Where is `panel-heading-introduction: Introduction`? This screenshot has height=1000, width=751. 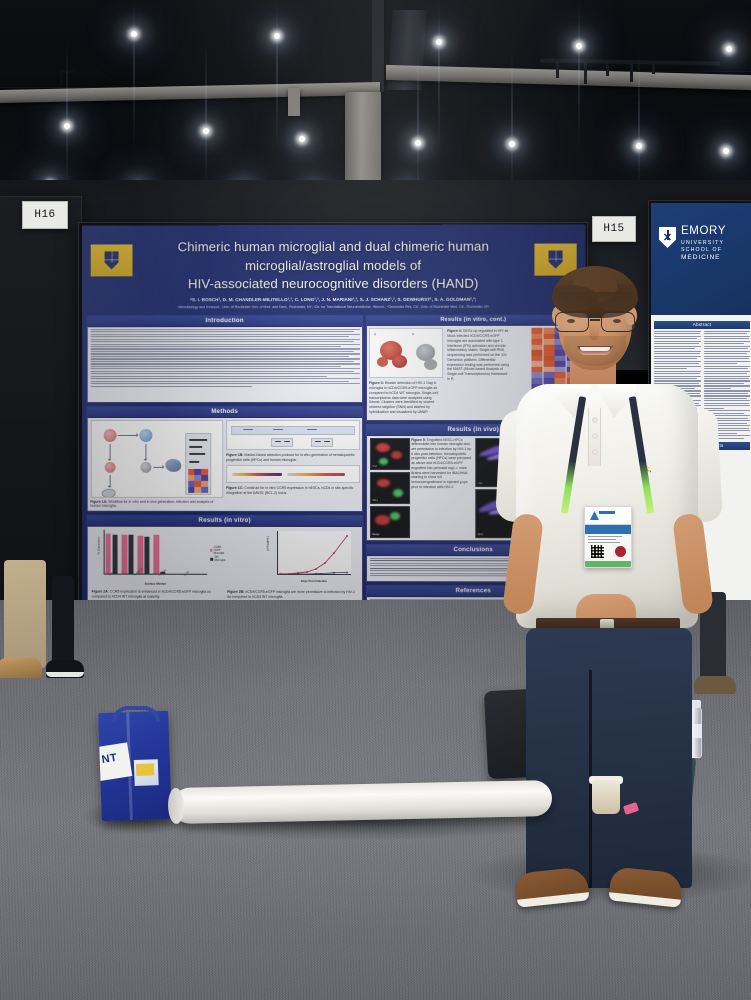 panel-heading-introduction: Introduction is located at coordinates (225, 321).